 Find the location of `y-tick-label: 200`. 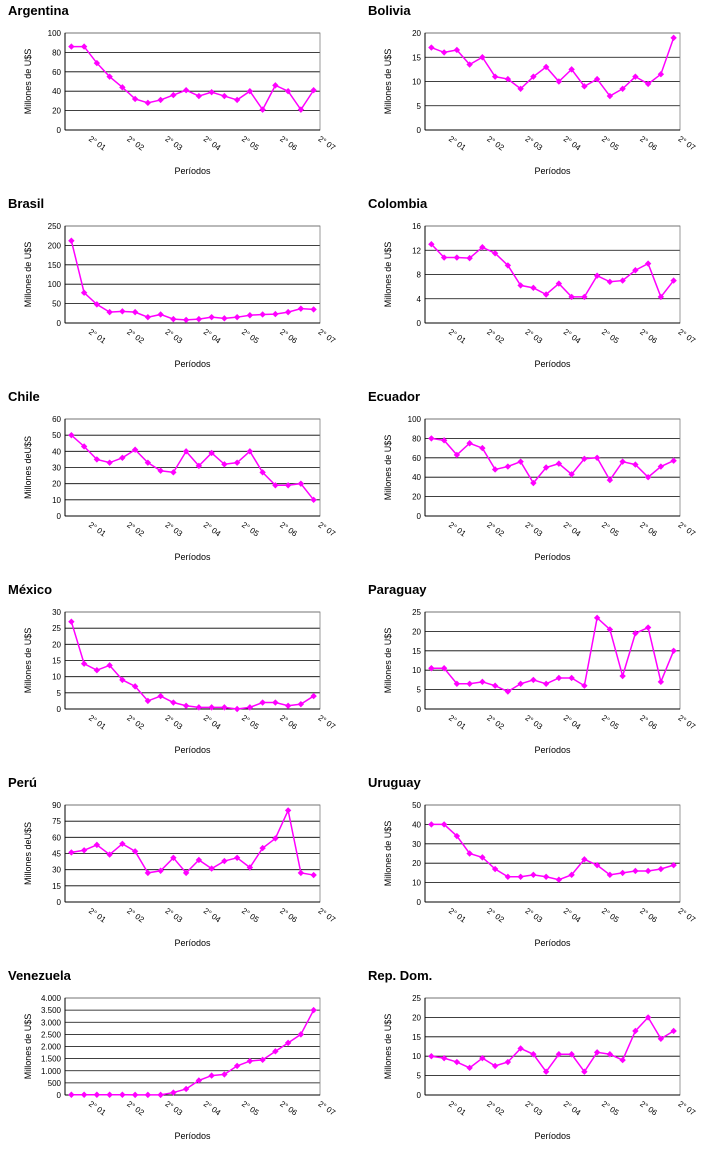

y-tick-label: 200 is located at coordinates (55, 245).